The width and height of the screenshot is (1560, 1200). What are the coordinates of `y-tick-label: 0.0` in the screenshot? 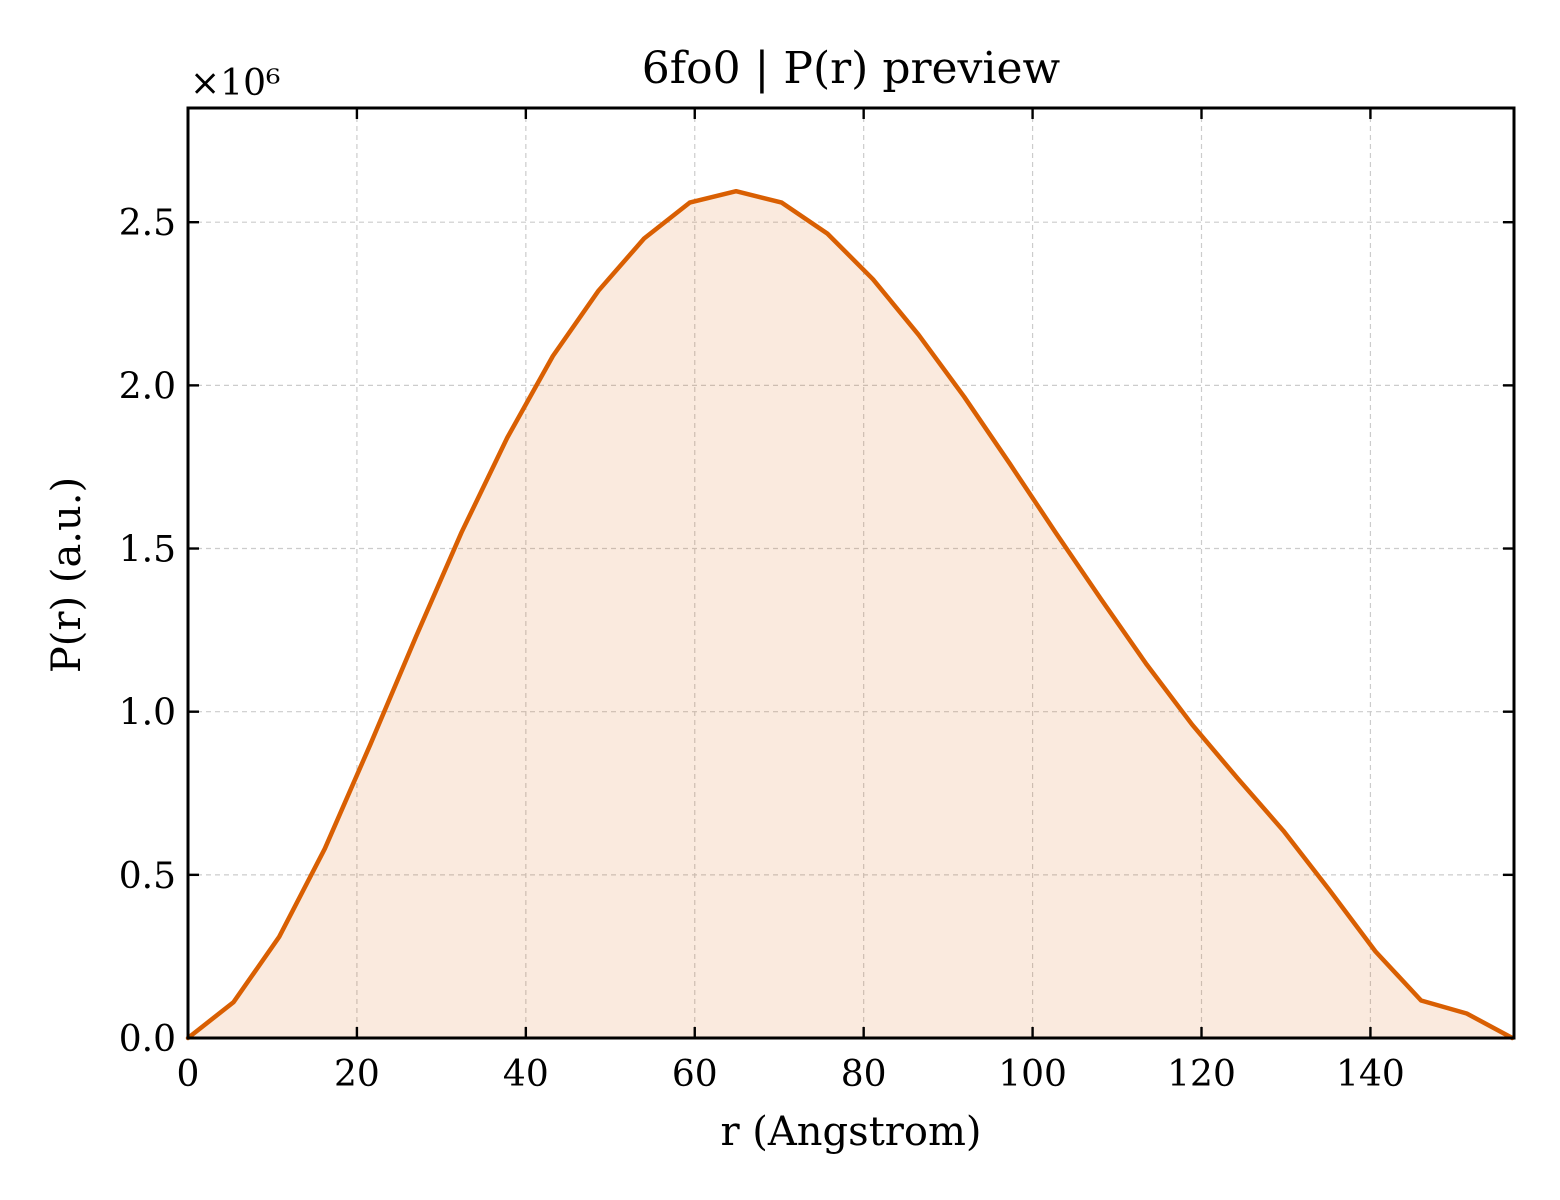 It's located at (147, 1039).